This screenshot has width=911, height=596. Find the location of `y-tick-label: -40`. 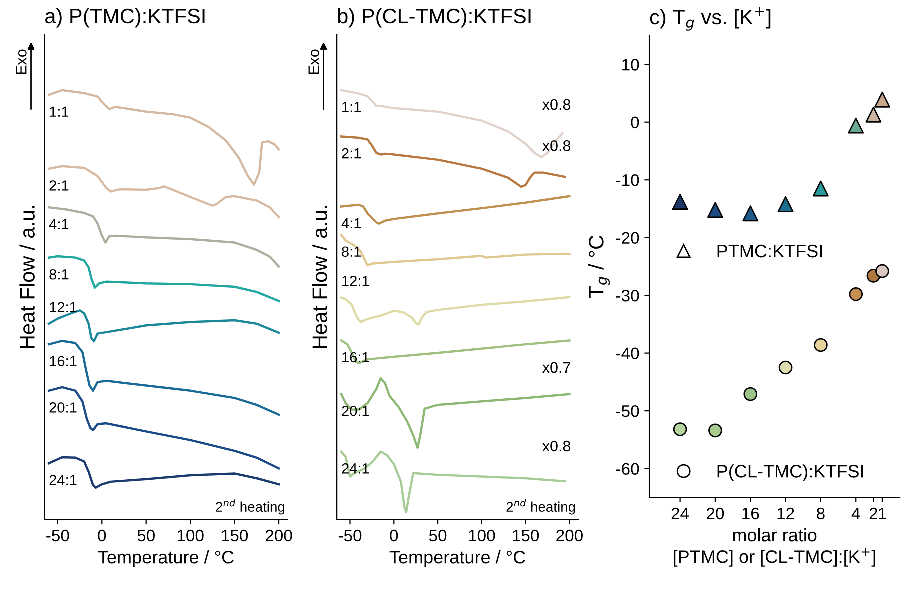

y-tick-label: -40 is located at coordinates (628, 354).